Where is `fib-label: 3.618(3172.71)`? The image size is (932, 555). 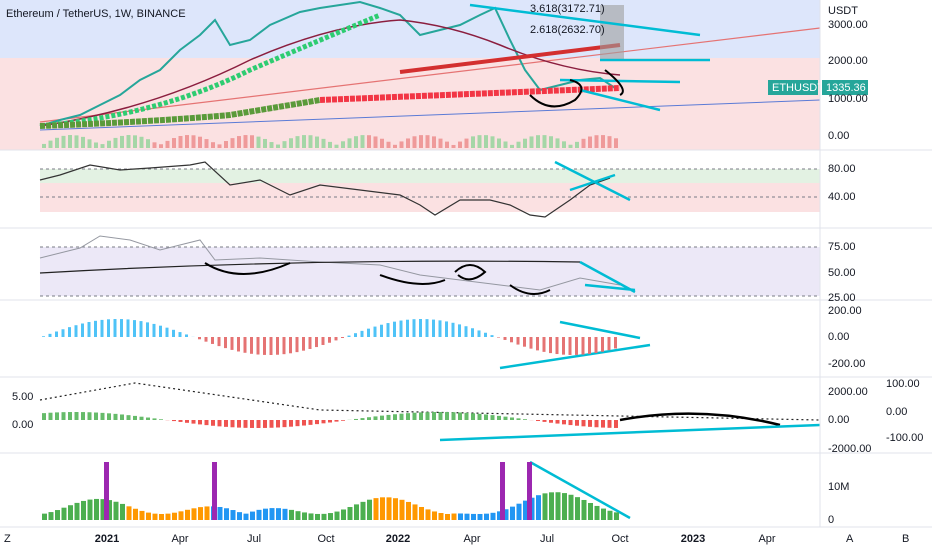 fib-label: 3.618(3172.71) is located at coordinates (567, 9).